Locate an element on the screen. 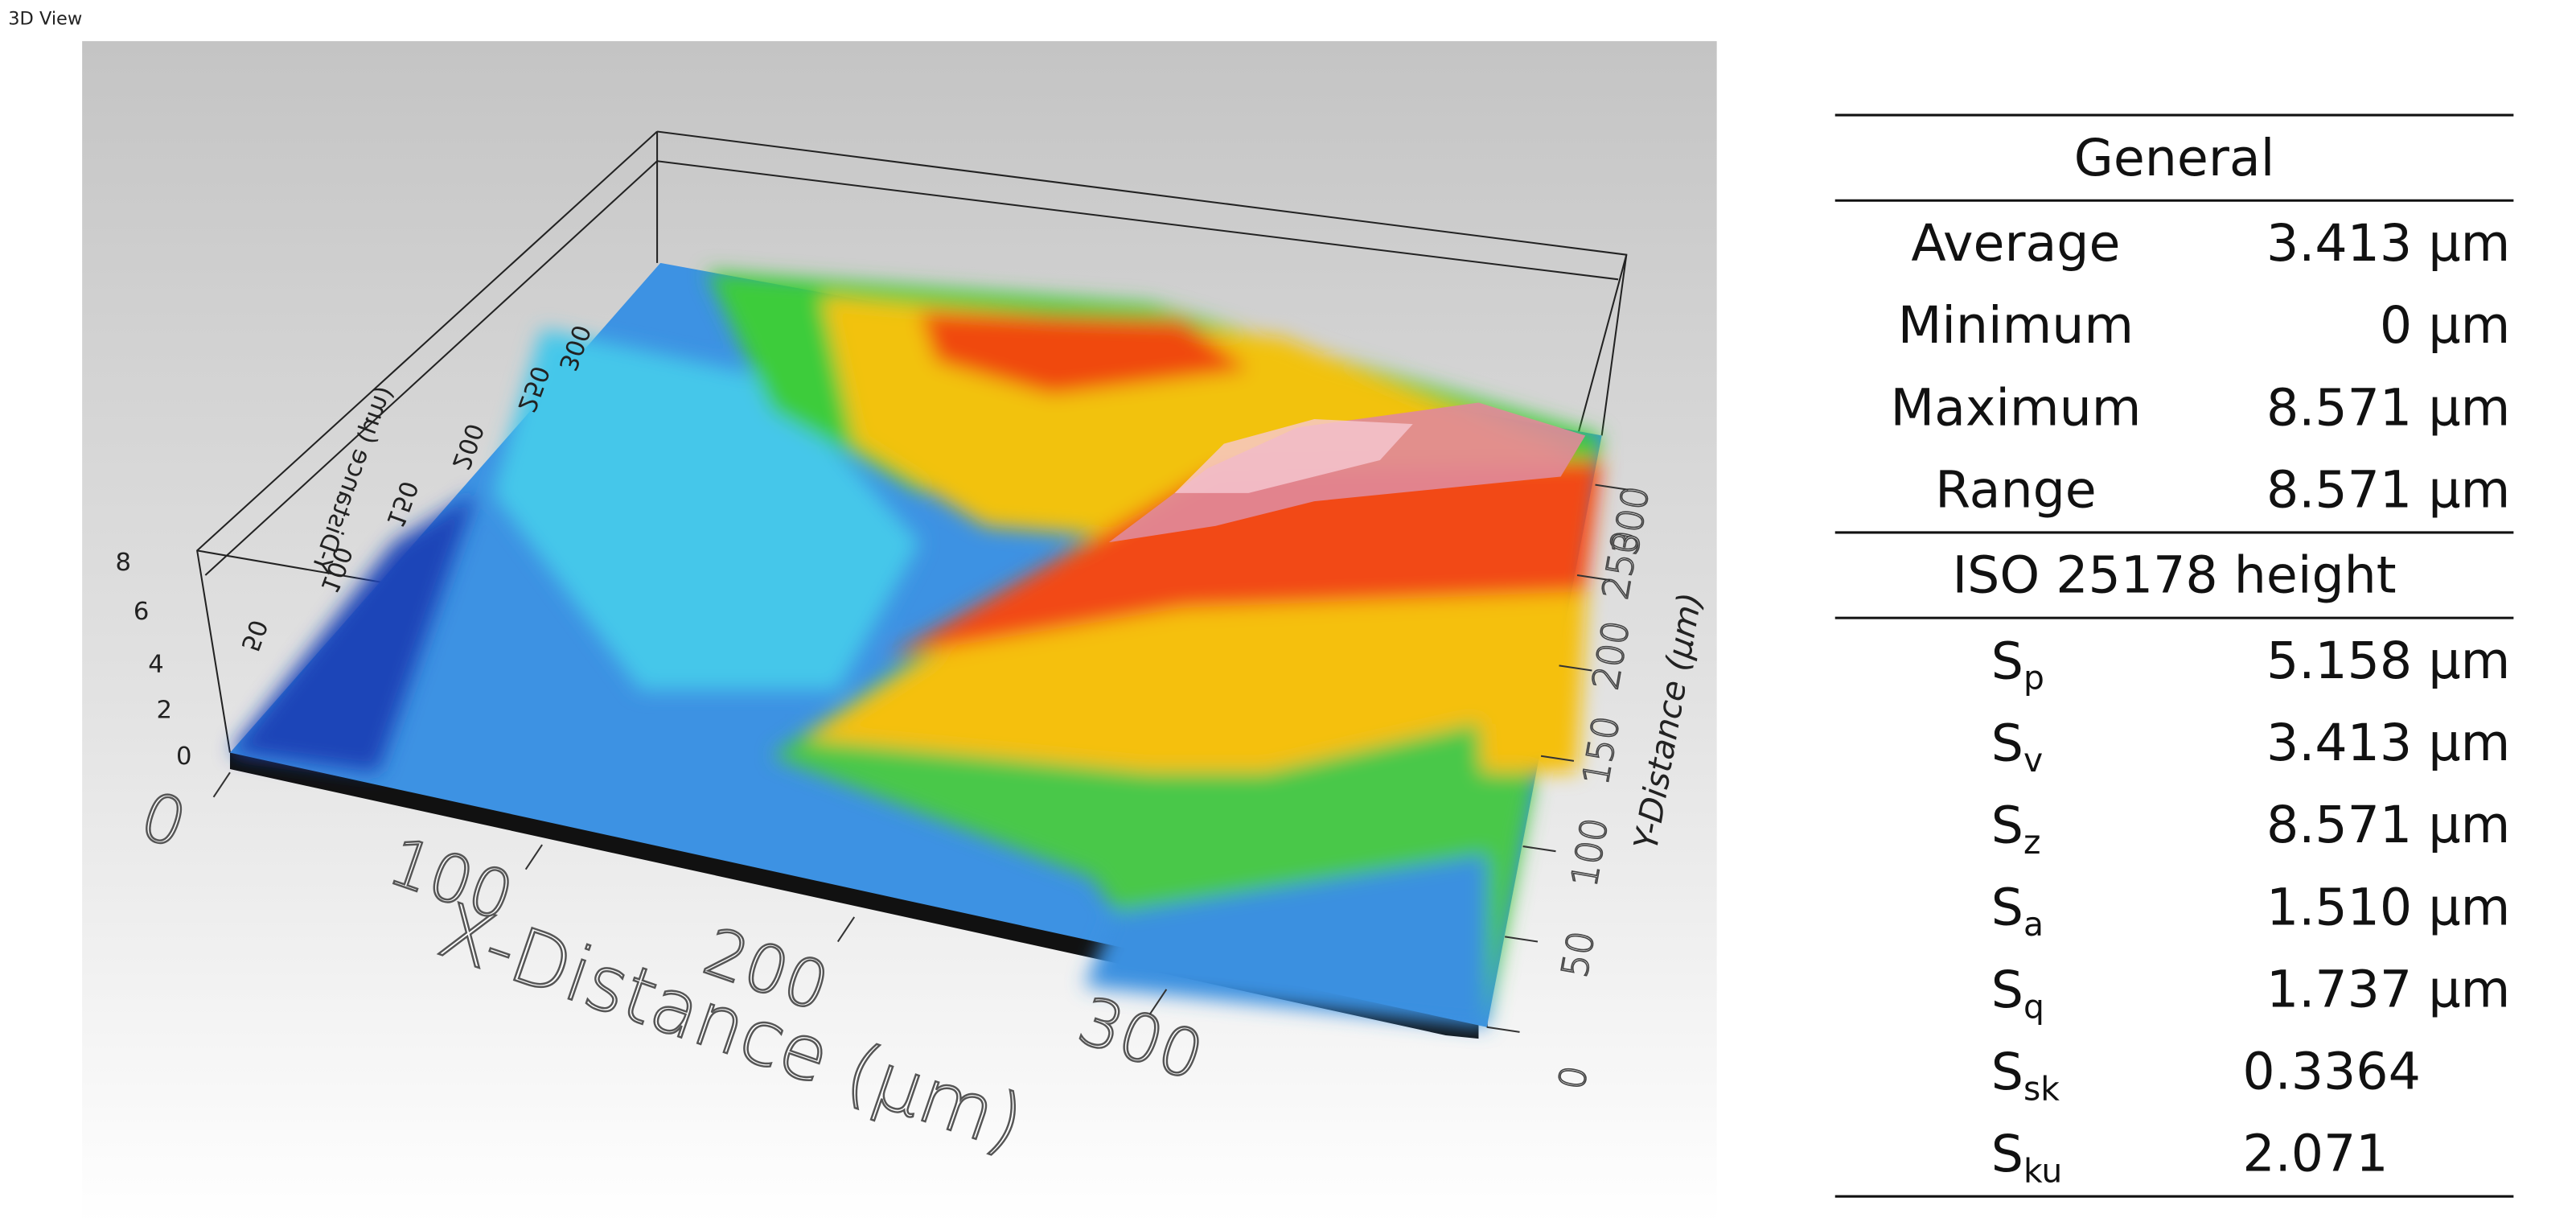  subscript: a is located at coordinates (2033, 925).